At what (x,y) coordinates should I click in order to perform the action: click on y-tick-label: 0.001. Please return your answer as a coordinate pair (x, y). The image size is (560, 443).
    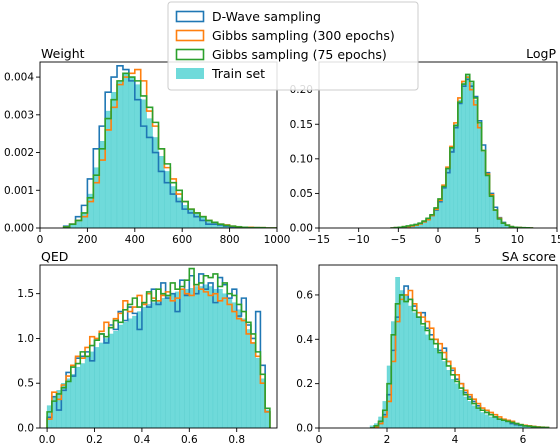
    Looking at the image, I should click on (19, 191).